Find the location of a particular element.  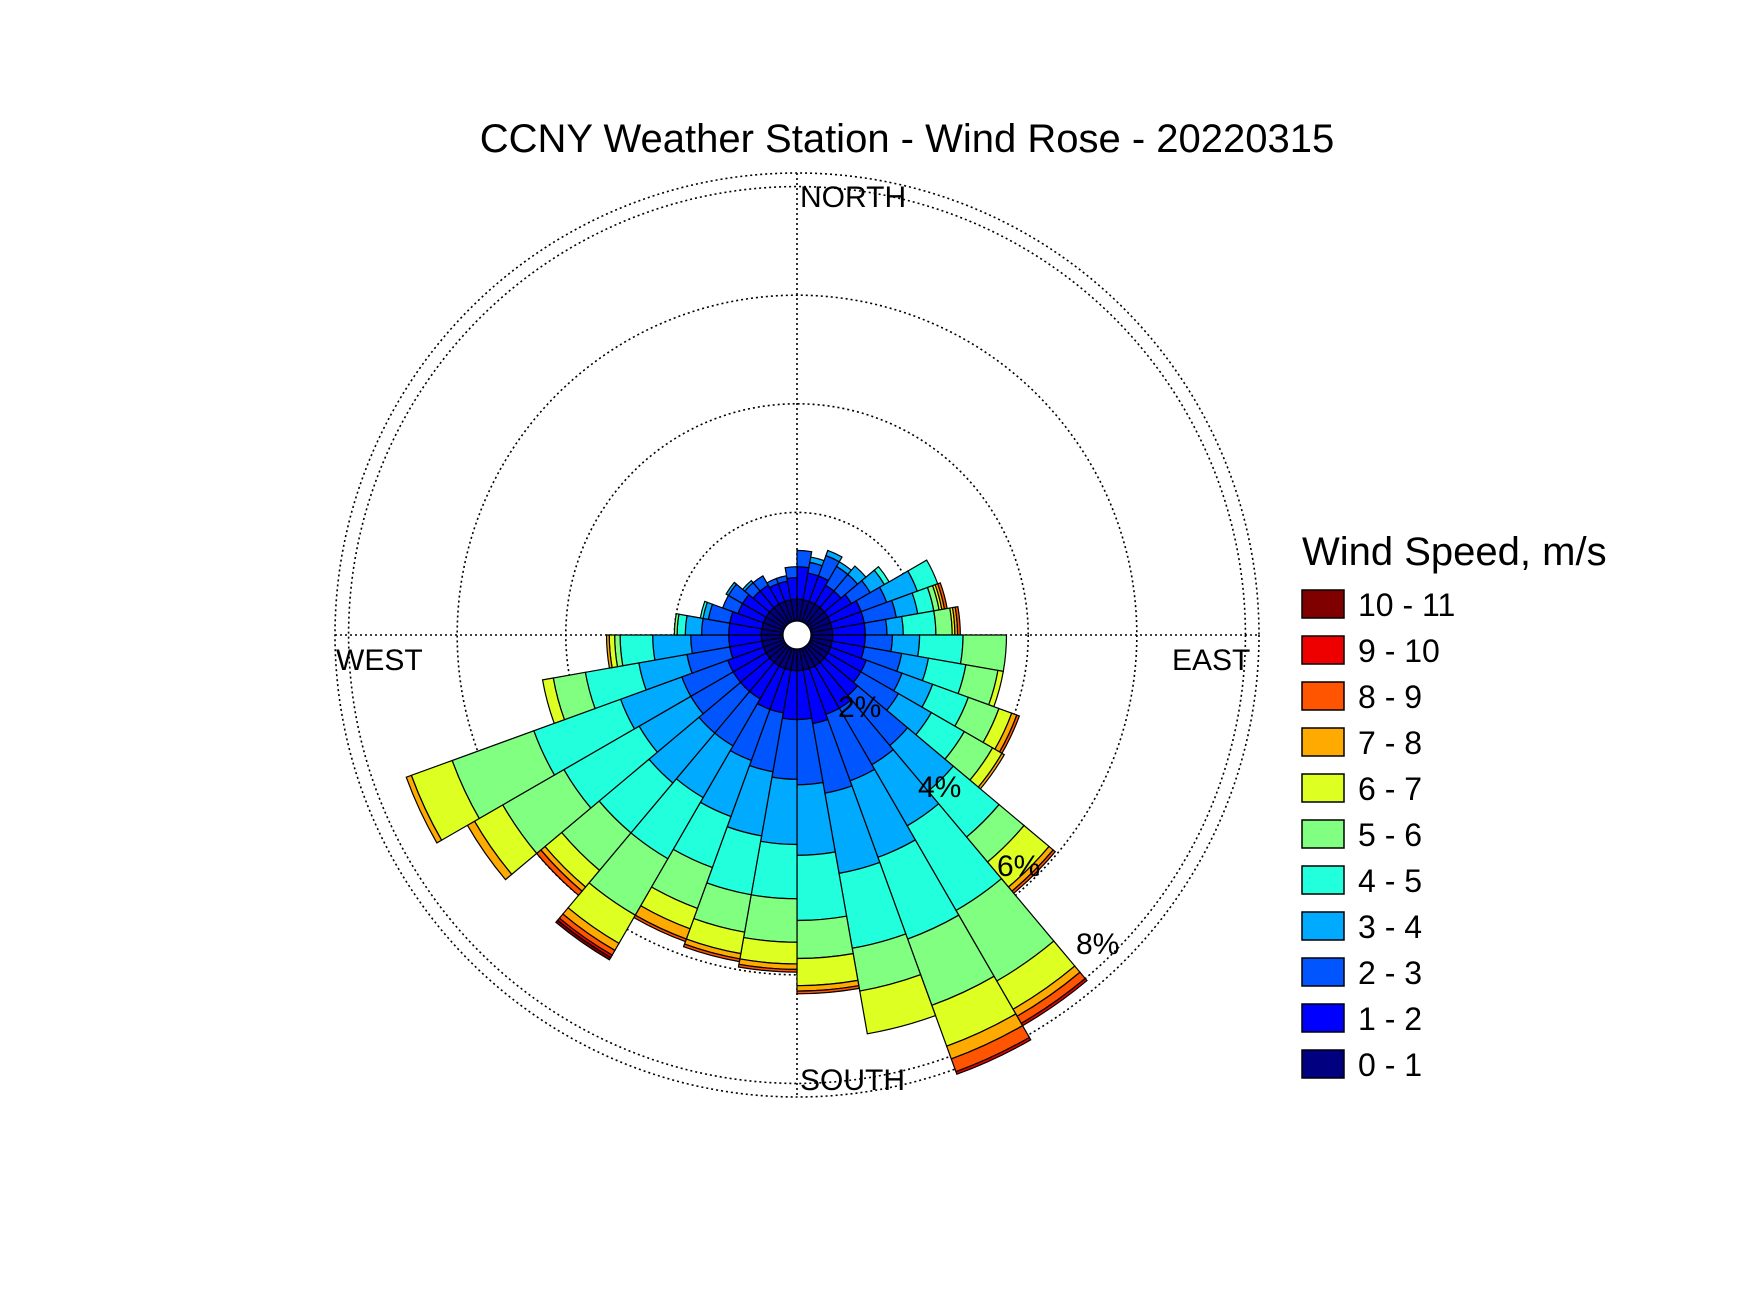

legend-label-6: 4 - 5 is located at coordinates (1390, 881).